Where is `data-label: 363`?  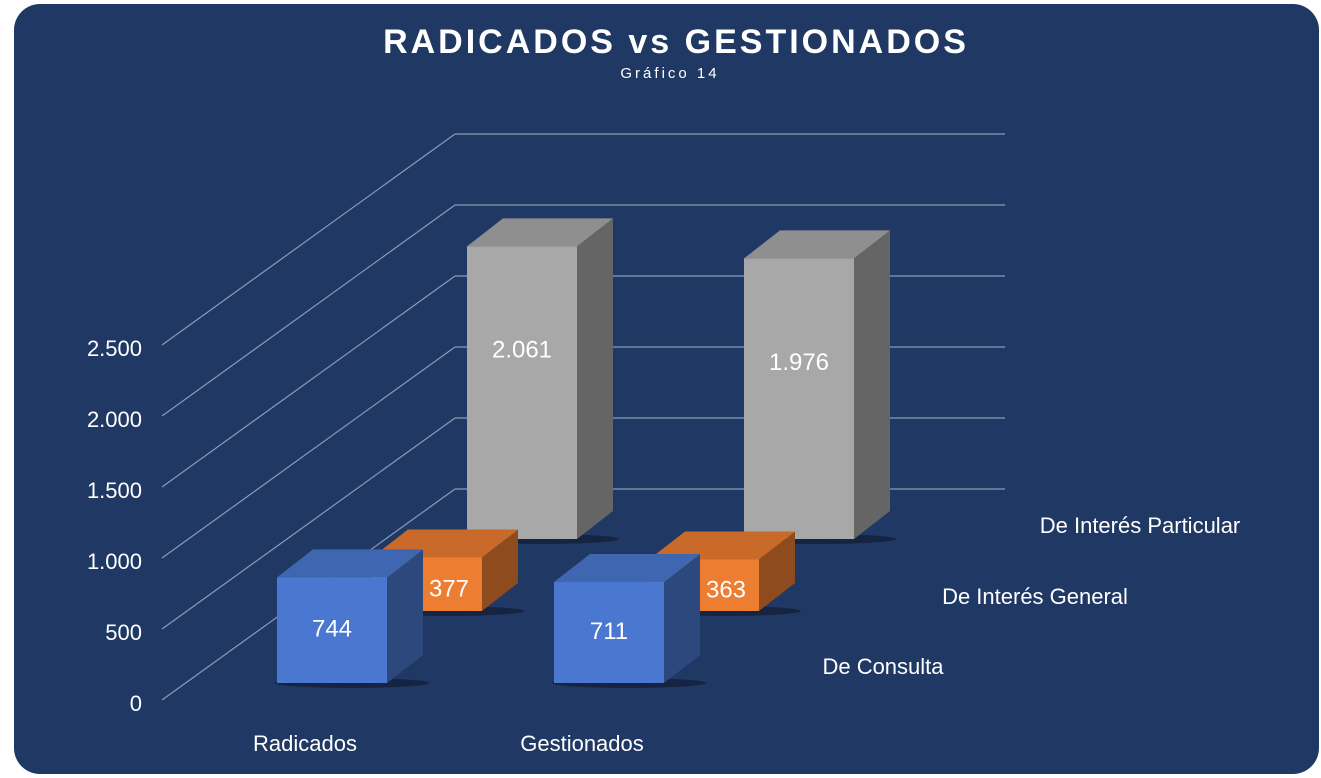 data-label: 363 is located at coordinates (726, 590).